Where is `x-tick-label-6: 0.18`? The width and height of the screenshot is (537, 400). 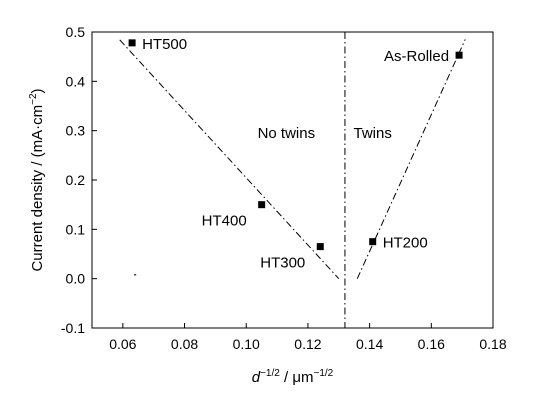 x-tick-label-6: 0.18 is located at coordinates (492, 344).